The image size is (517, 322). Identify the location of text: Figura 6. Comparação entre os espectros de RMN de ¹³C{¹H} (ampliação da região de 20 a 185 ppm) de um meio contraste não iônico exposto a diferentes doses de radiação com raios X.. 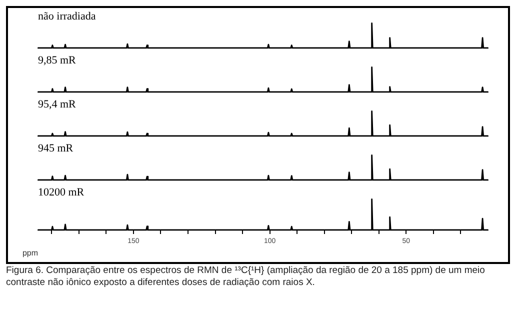
(246, 277).